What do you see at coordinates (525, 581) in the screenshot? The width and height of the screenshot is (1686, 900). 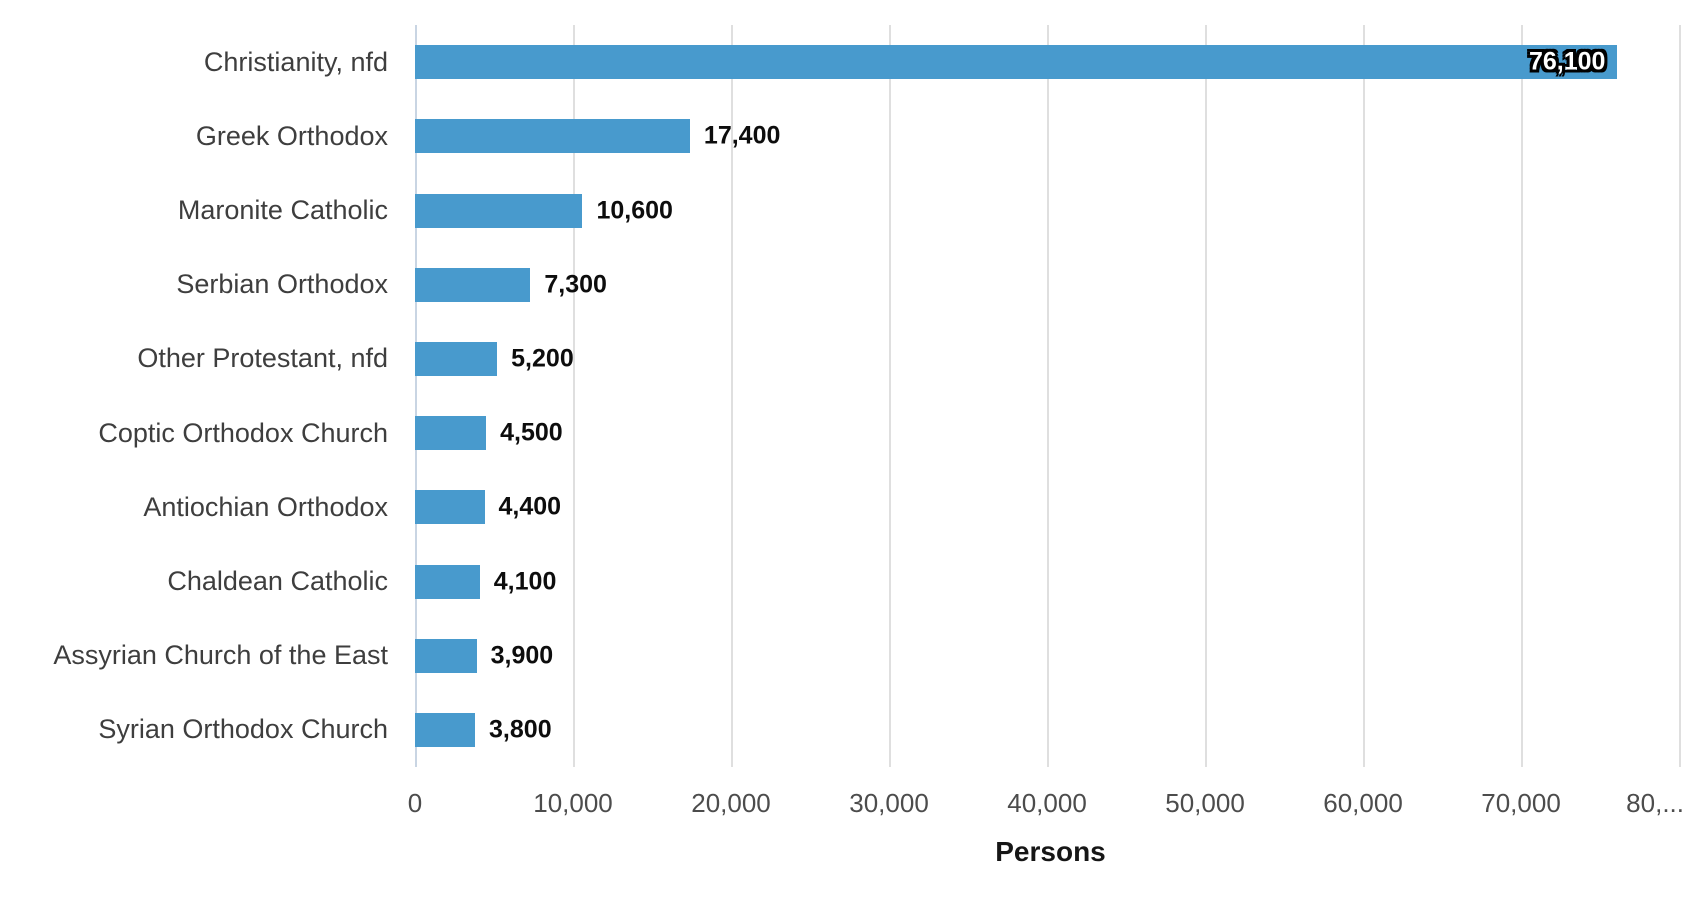 I see `bar-value-label: 4,100` at bounding box center [525, 581].